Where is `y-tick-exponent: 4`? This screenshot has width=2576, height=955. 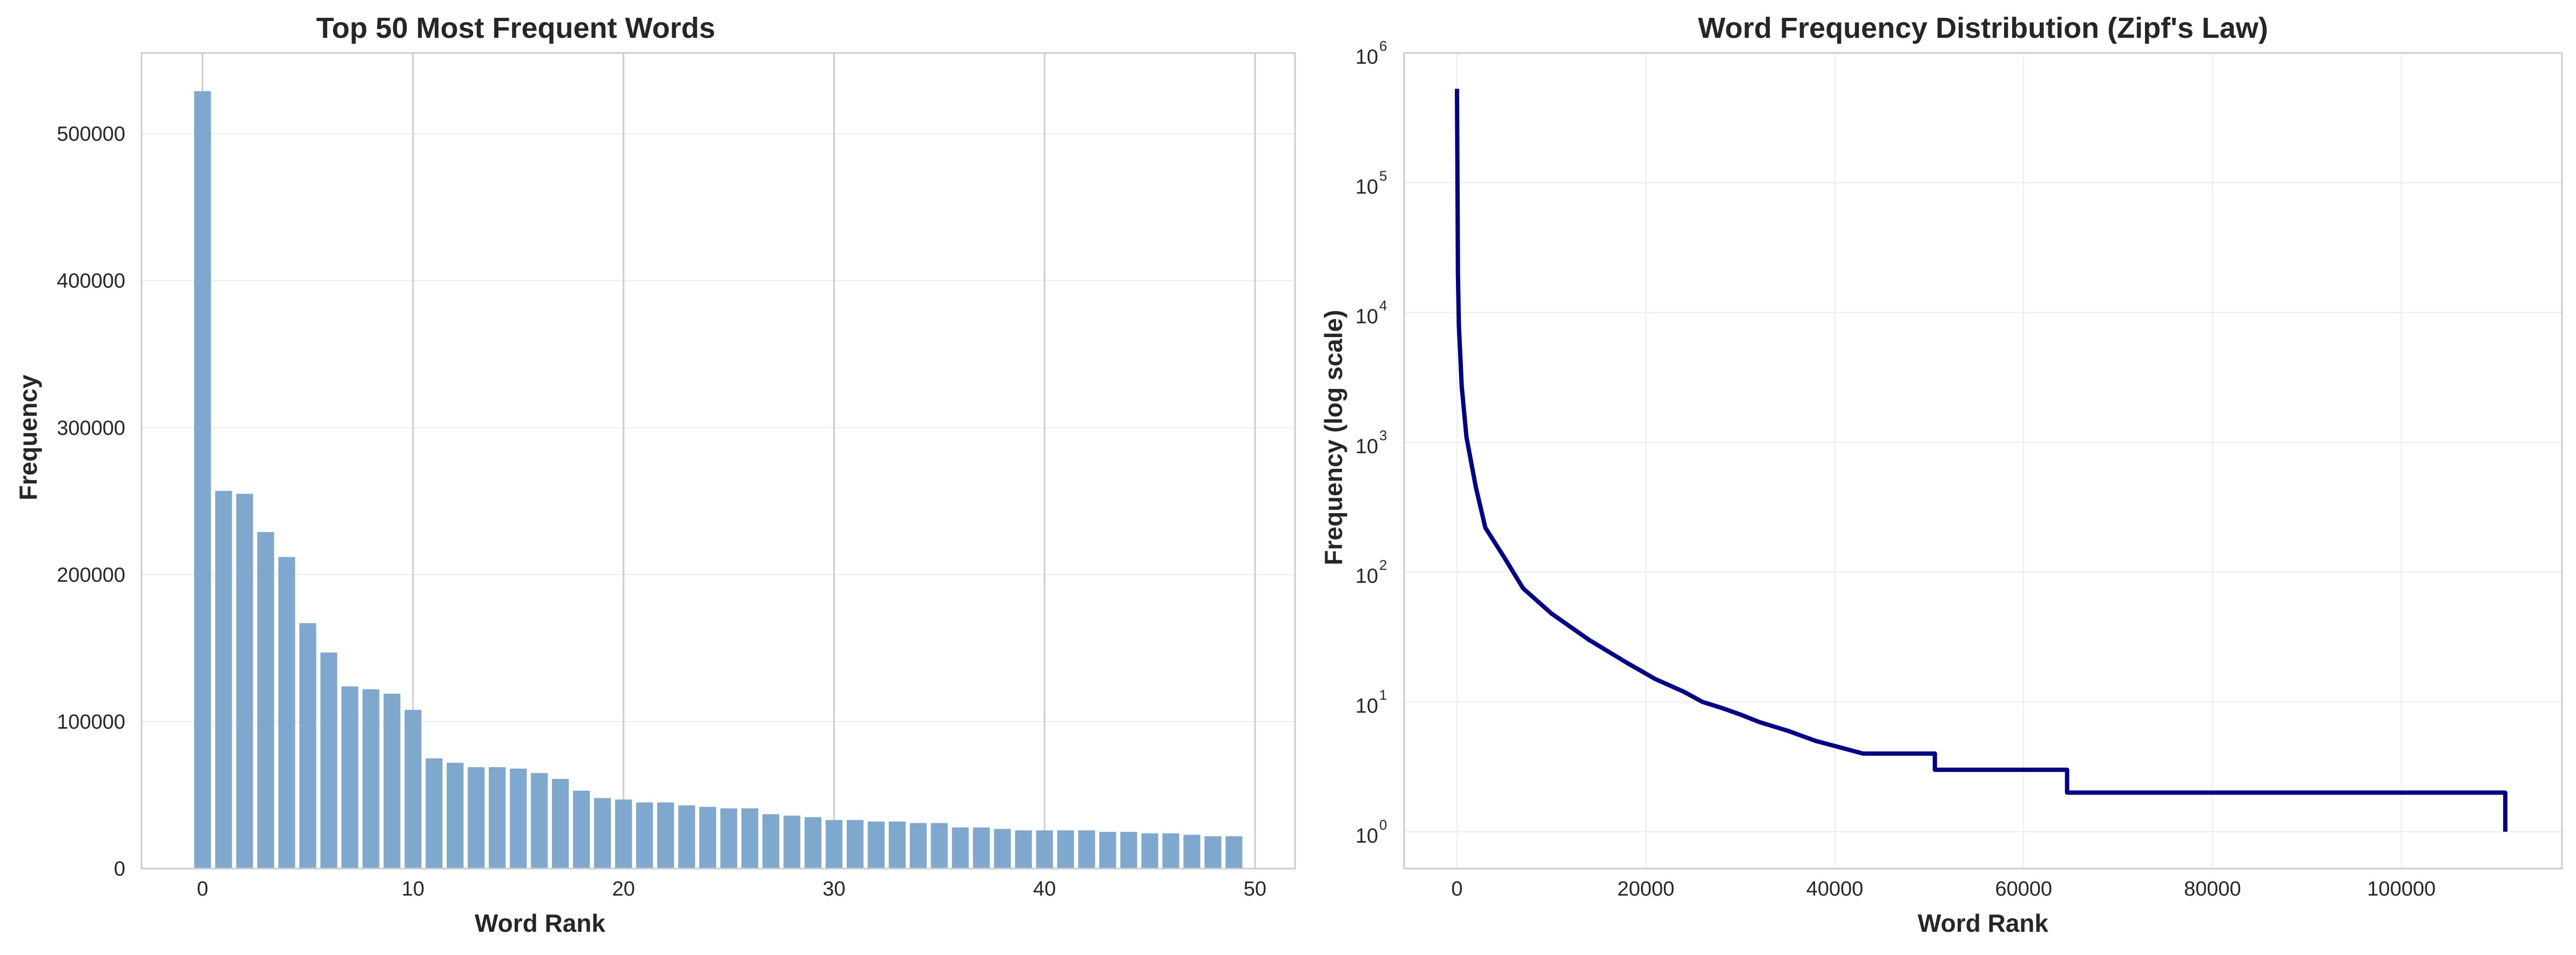
y-tick-exponent: 4 is located at coordinates (1383, 306).